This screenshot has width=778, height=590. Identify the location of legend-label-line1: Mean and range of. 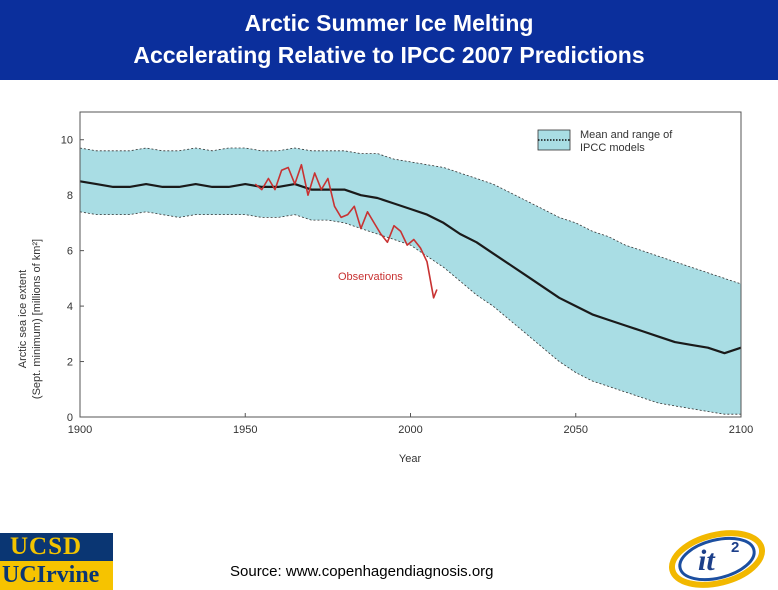
(626, 135).